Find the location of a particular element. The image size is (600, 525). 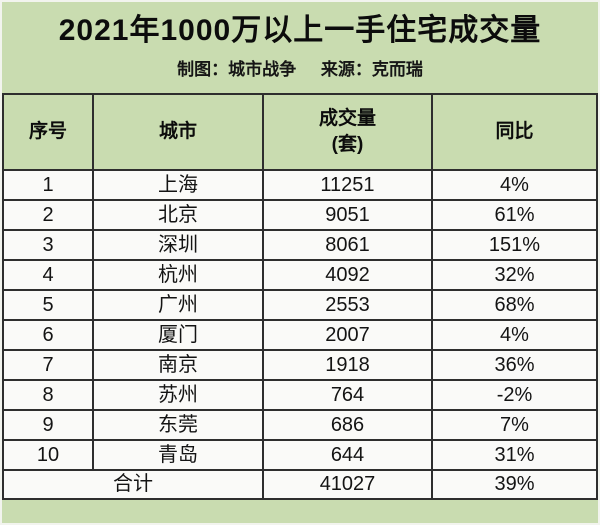

cell-city: 深圳 is located at coordinates (178, 245).